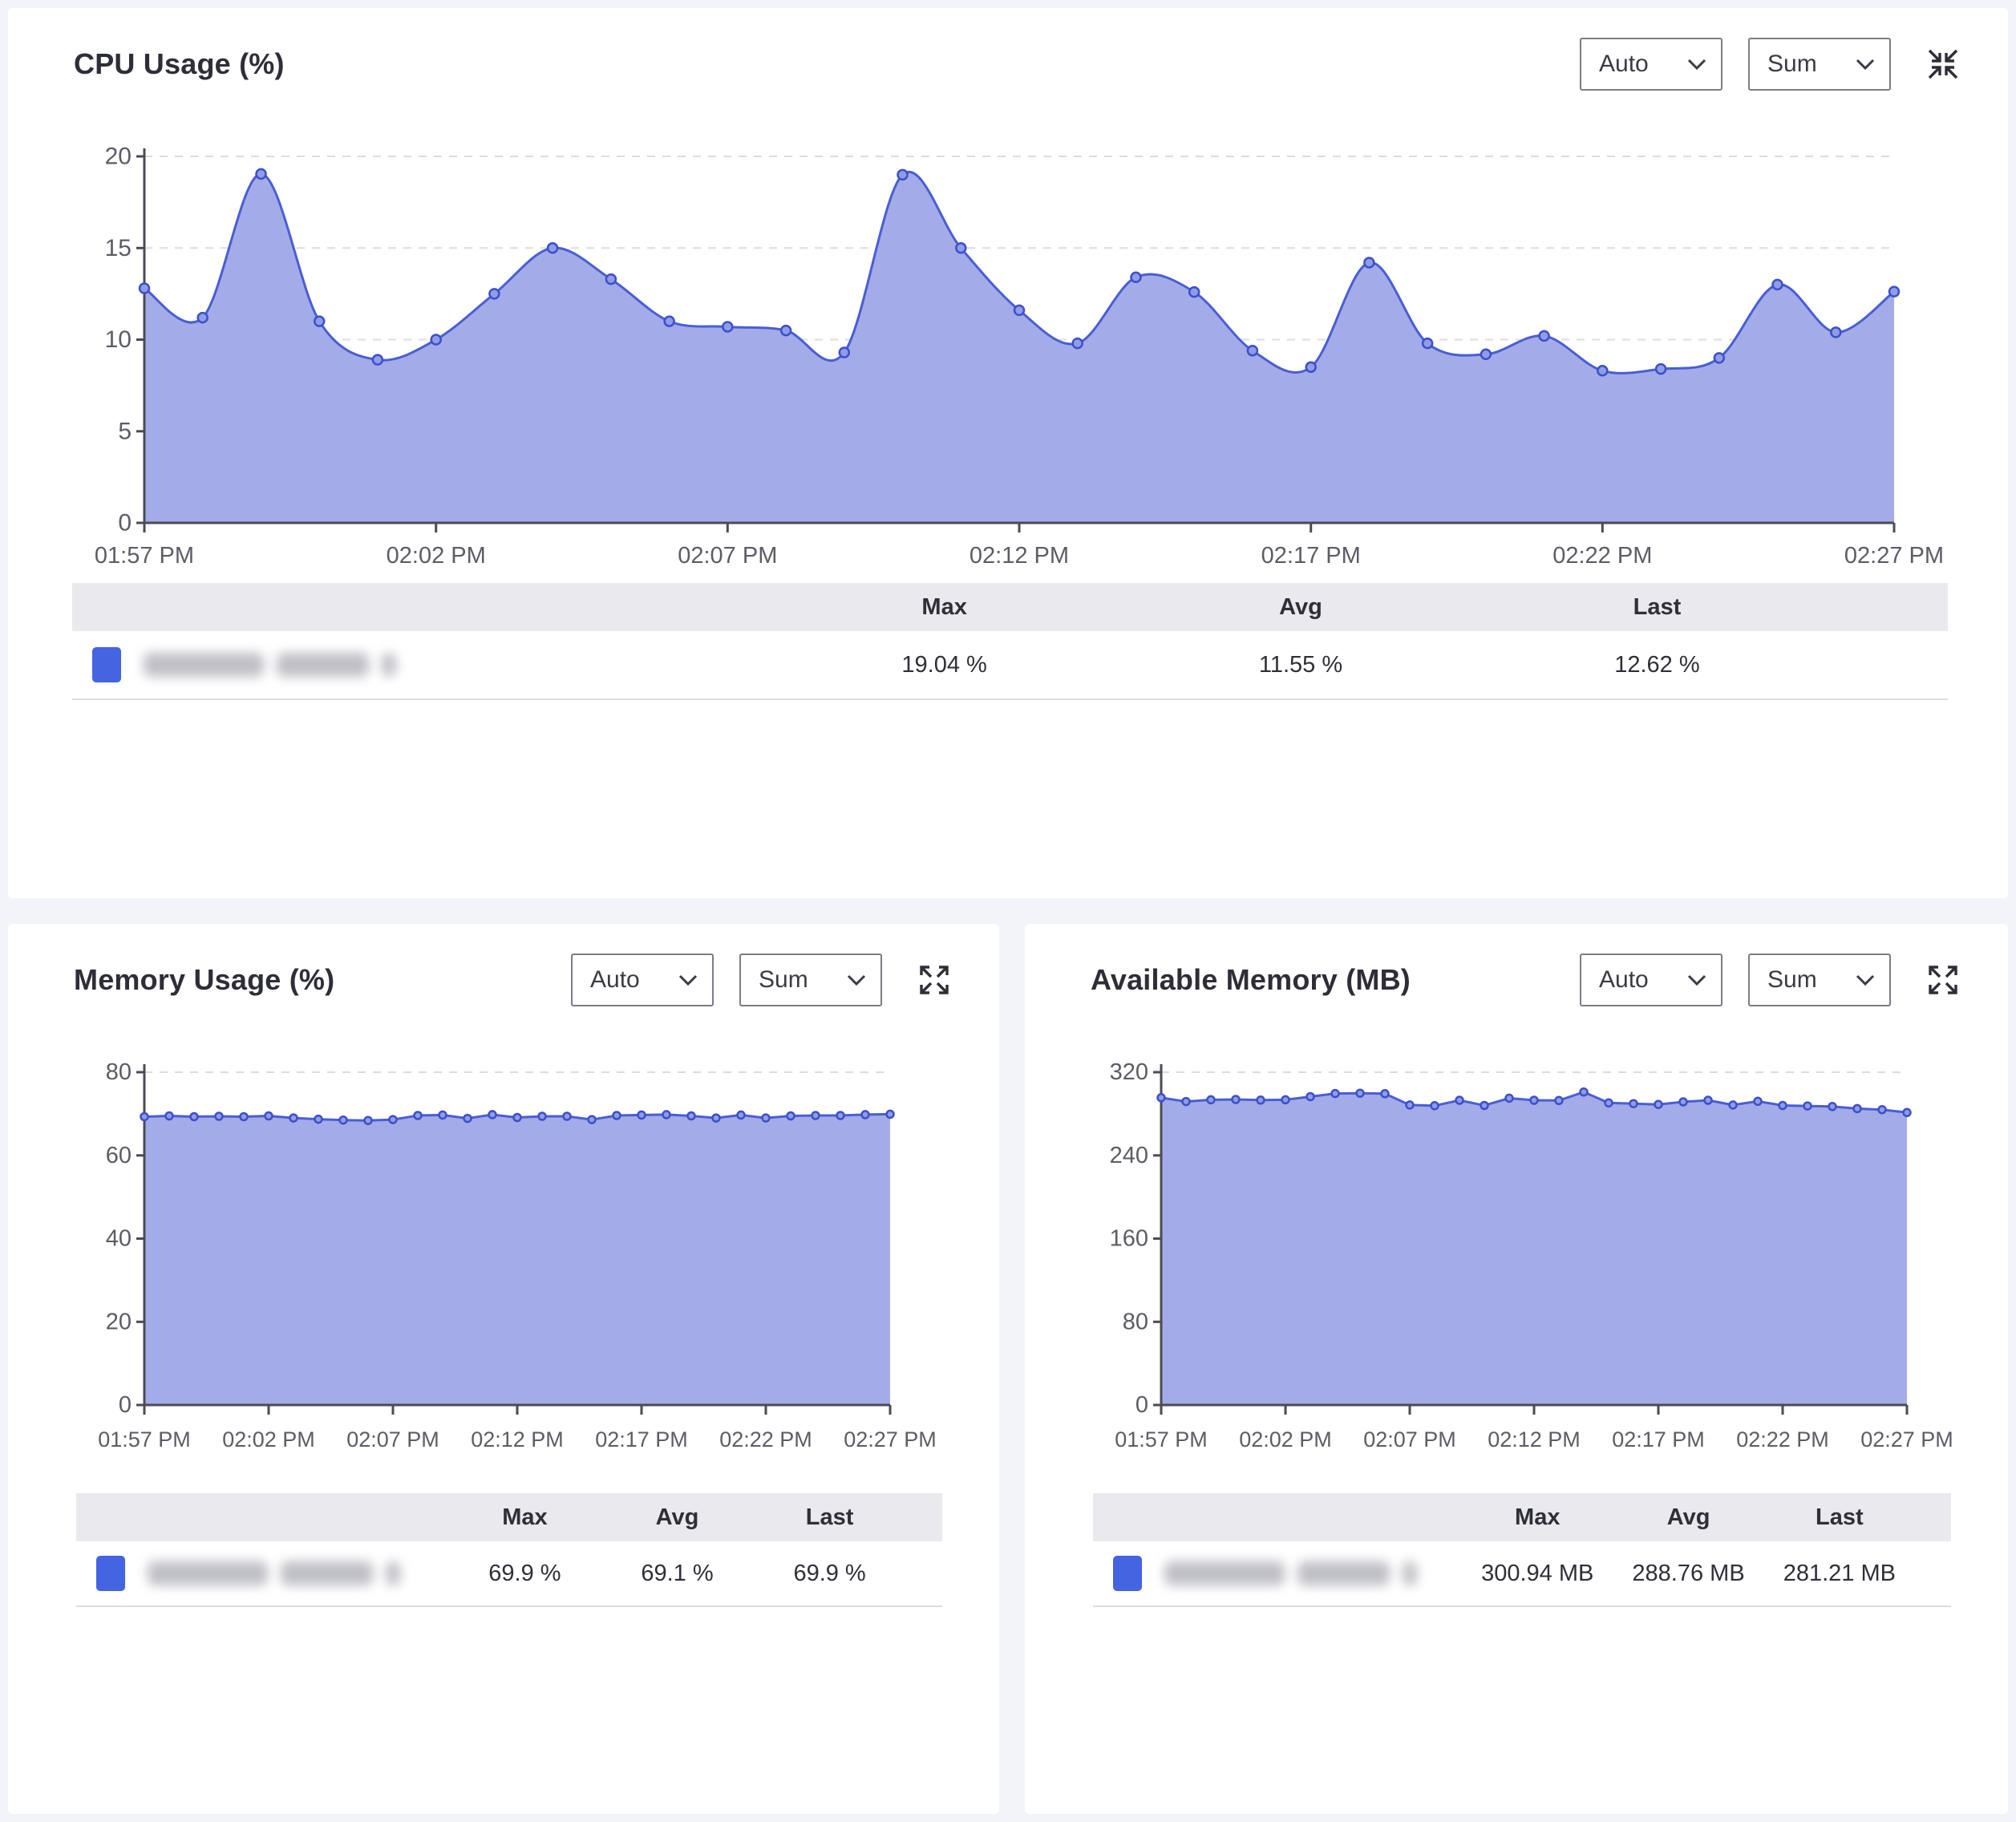 This screenshot has width=2016, height=1822. What do you see at coordinates (1688, 1574) in the screenshot?
I see `series-avg-value: 288.76 MB` at bounding box center [1688, 1574].